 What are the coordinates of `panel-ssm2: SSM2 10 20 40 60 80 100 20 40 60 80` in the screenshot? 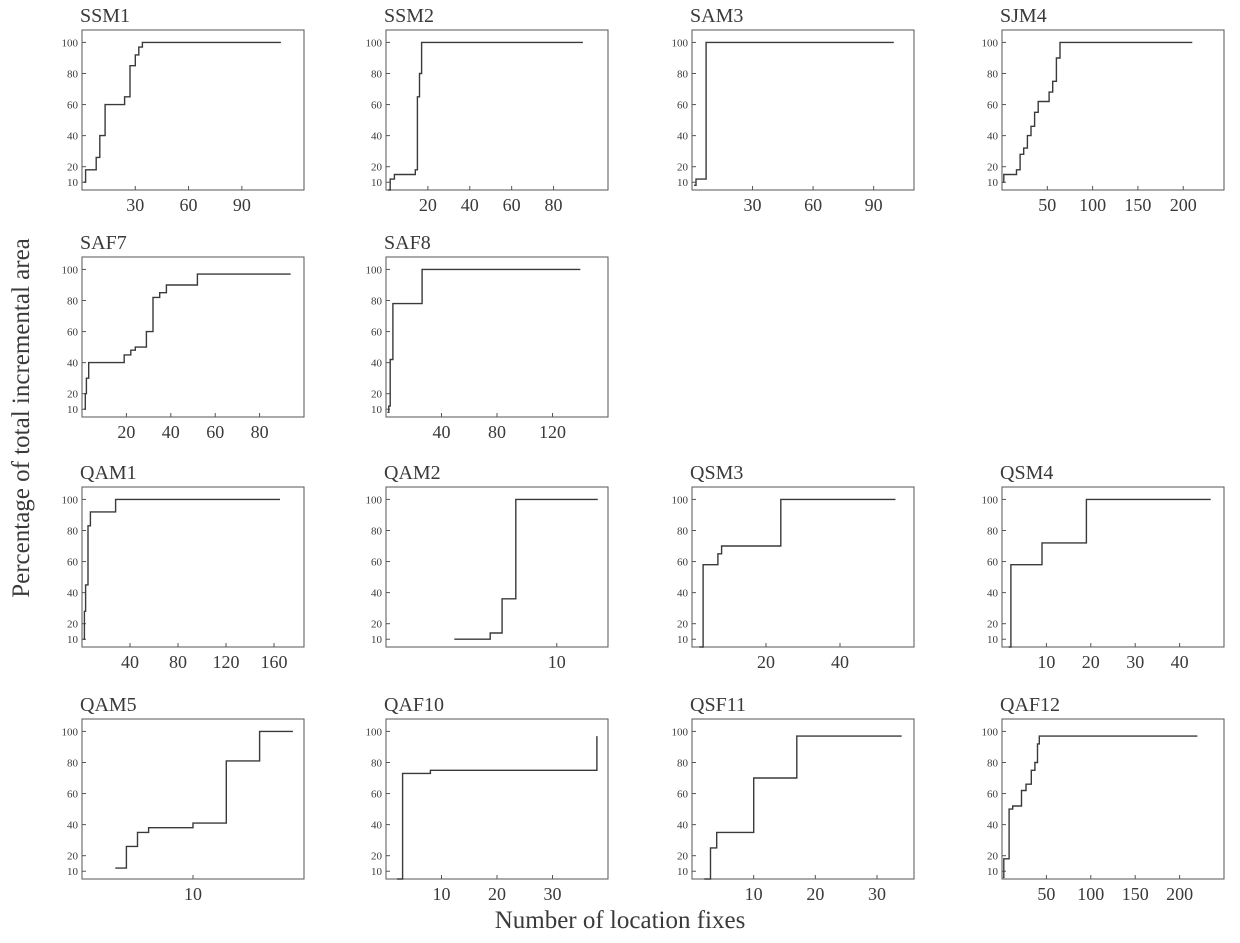 It's located at (487, 110).